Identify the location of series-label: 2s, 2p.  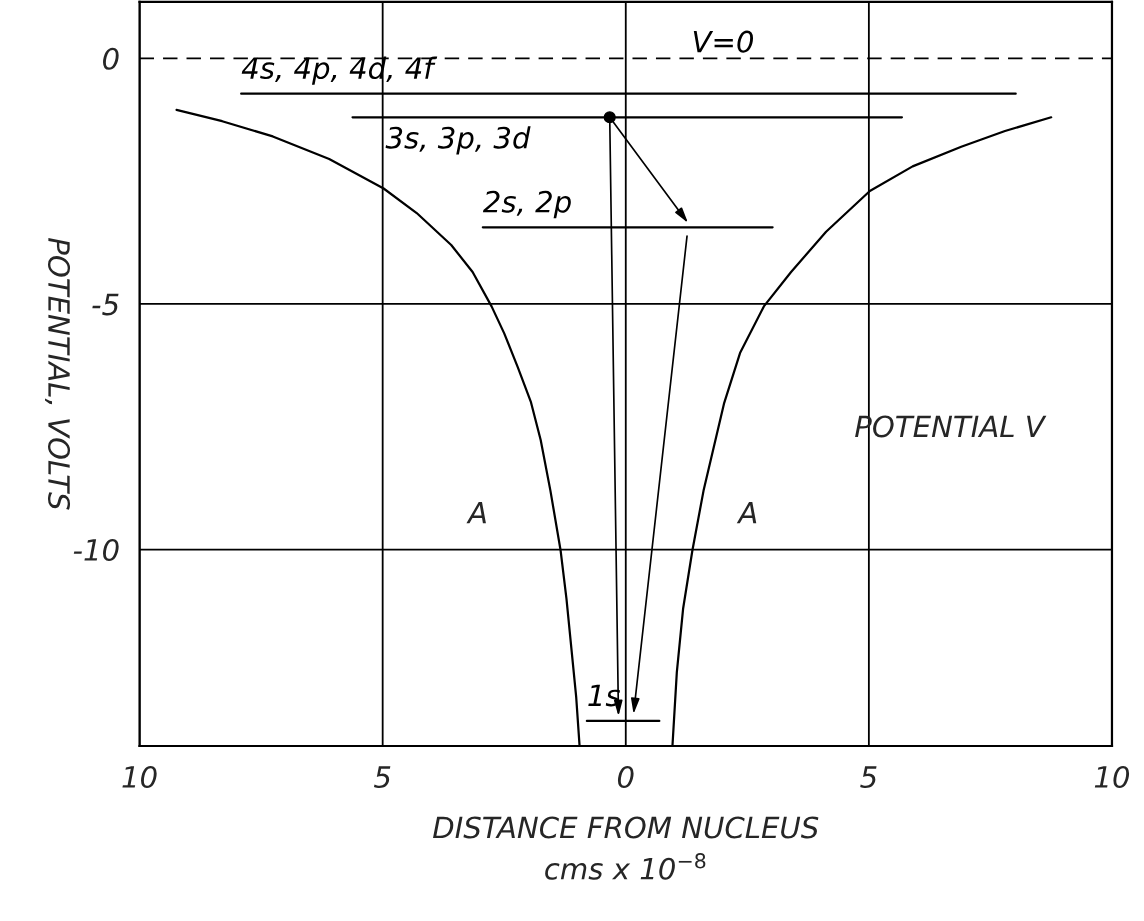
(526, 204).